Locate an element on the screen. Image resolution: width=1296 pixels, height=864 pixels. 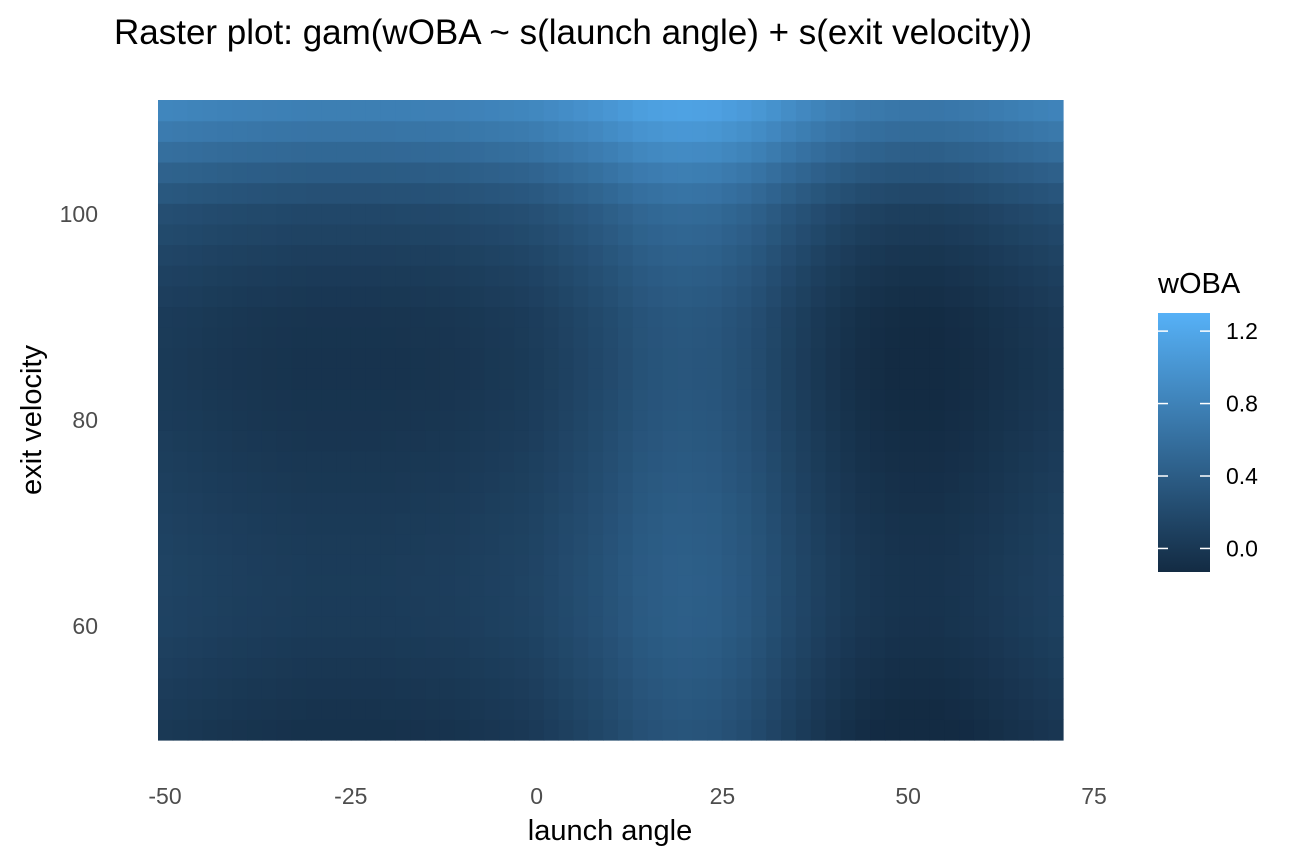
legend-tick-label: 0.4 is located at coordinates (1242, 476).